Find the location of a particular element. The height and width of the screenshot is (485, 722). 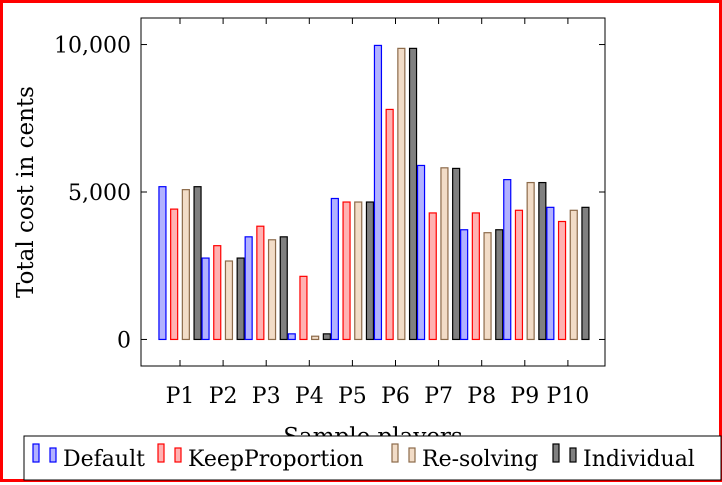

bar-keepproportion-p7 is located at coordinates (432, 276).